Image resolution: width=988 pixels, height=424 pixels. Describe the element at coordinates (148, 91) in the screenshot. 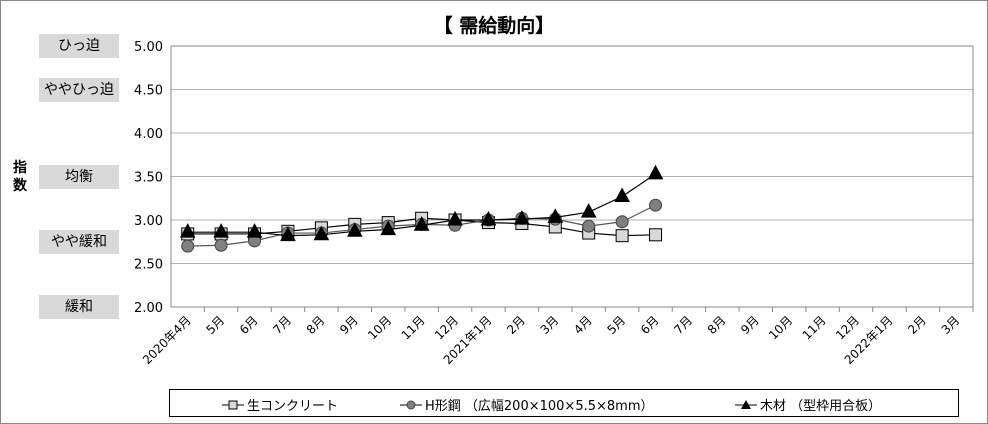

I see `y-tick-label: 4.50` at that location.